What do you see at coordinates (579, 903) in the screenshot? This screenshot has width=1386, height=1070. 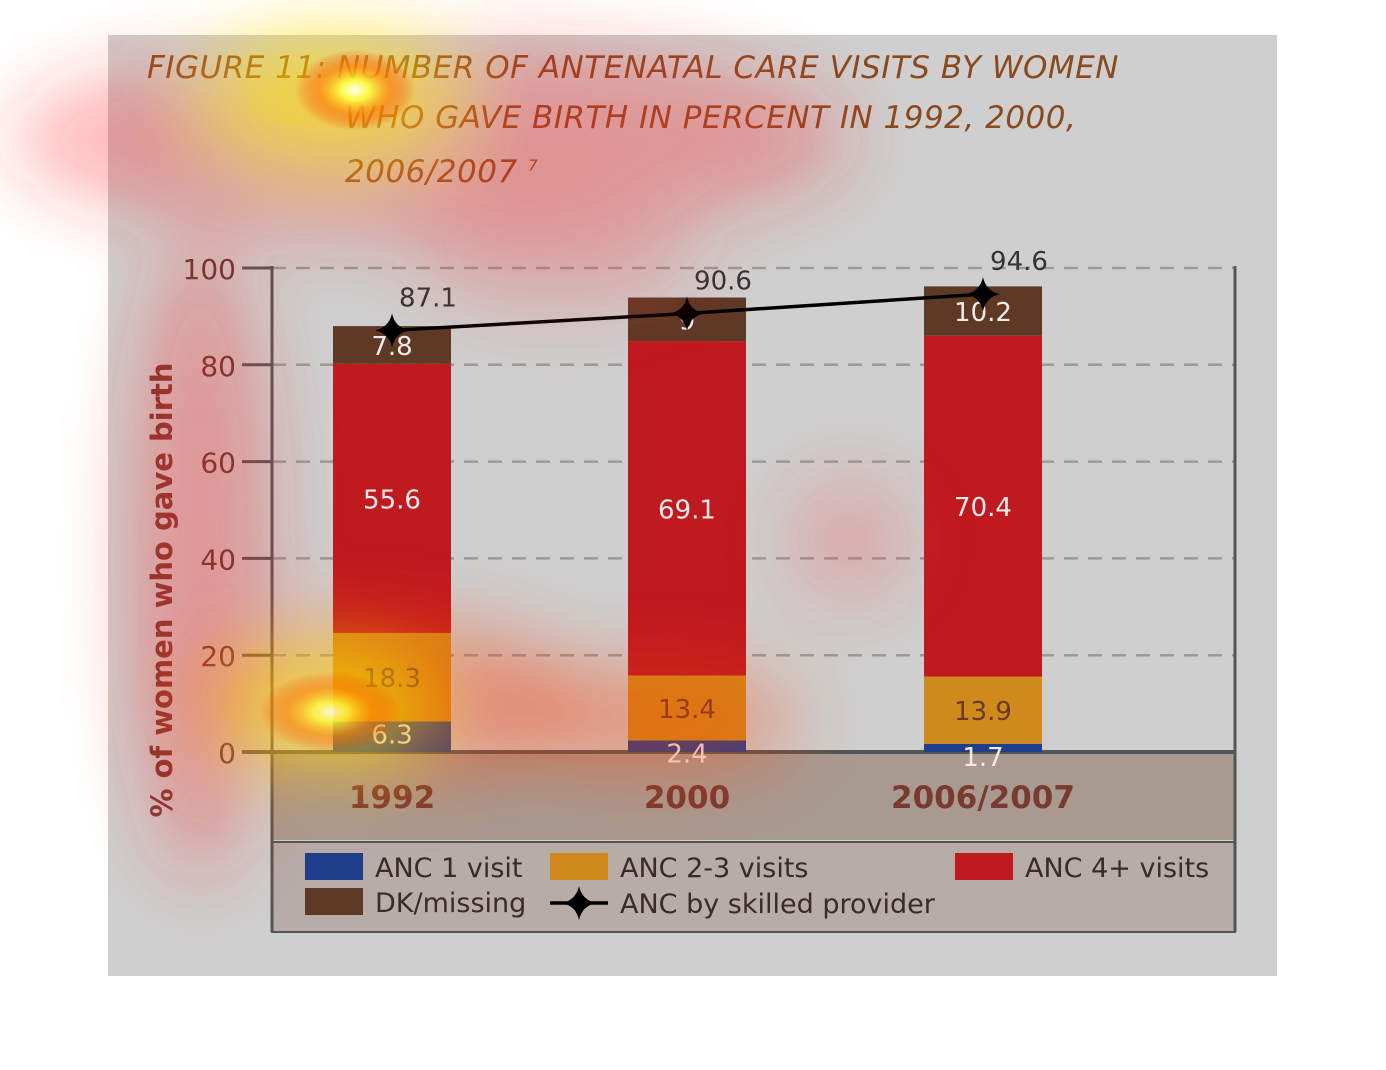 I see `legend-line-marker` at bounding box center [579, 903].